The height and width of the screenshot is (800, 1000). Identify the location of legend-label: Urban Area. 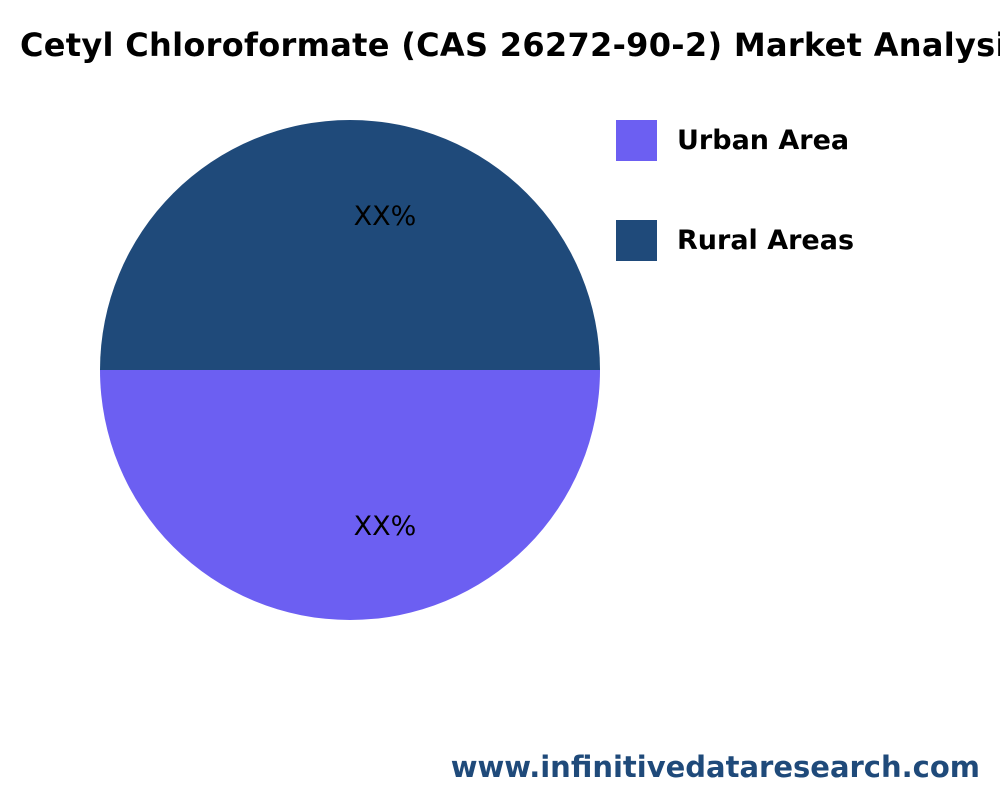
(763, 140).